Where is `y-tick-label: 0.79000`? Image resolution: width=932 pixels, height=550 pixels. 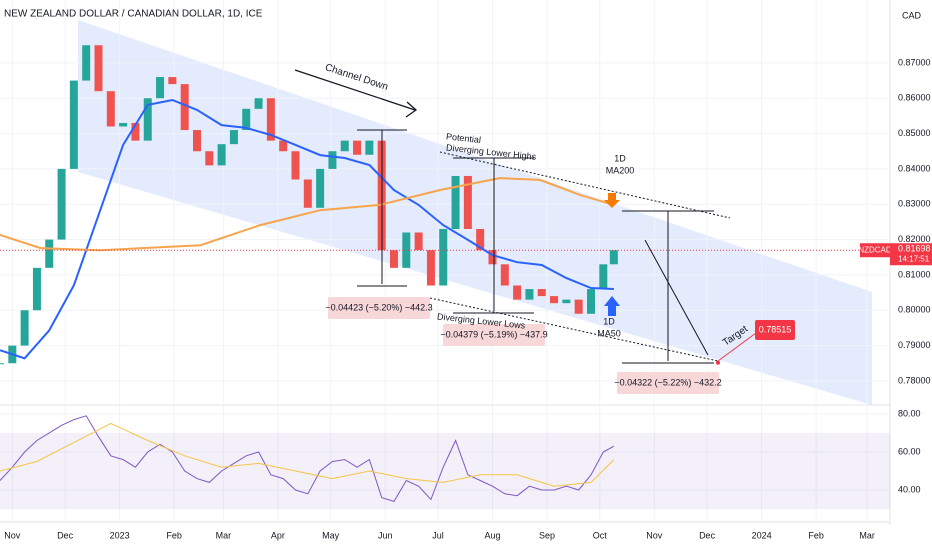 y-tick-label: 0.79000 is located at coordinates (914, 345).